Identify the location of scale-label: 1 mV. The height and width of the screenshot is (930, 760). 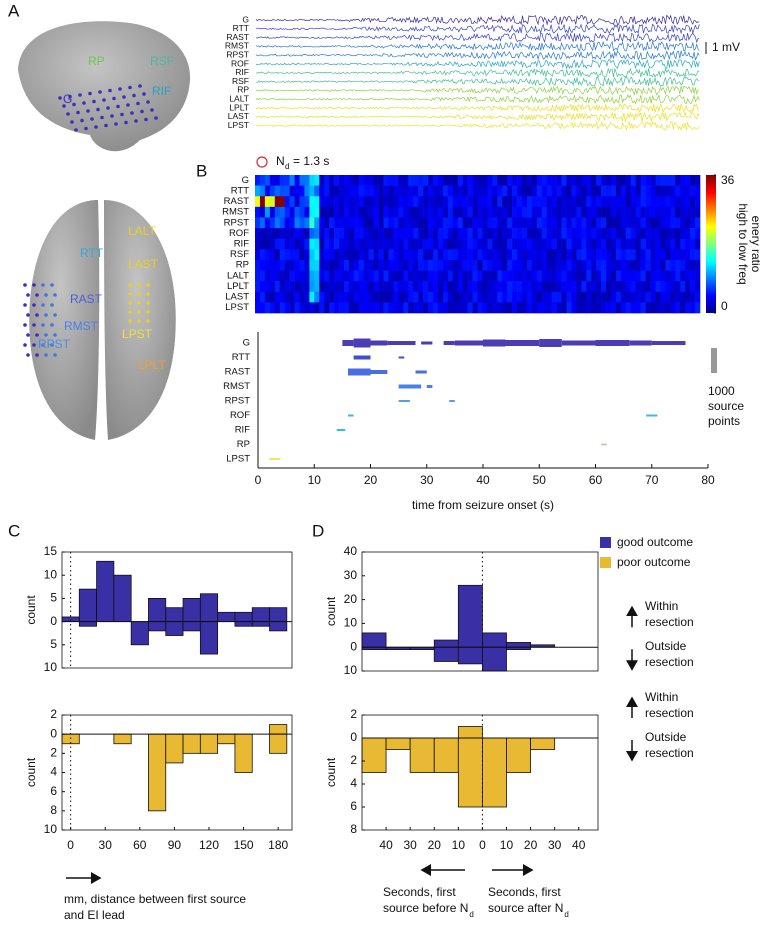
(726, 47).